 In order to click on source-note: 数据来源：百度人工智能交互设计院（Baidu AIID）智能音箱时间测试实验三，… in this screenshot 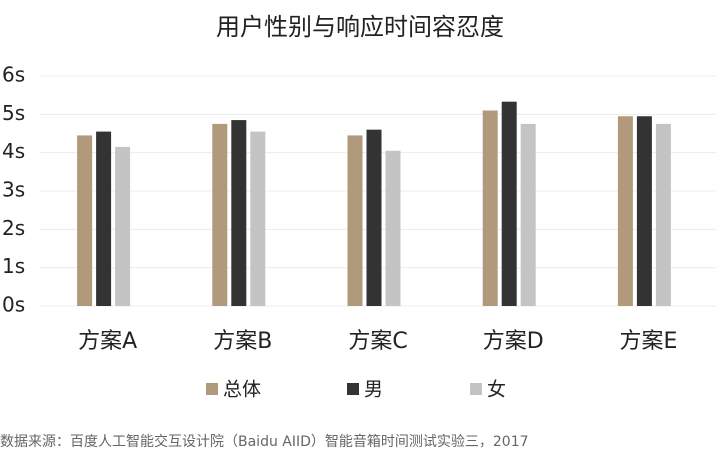, I will do `click(264, 441)`.